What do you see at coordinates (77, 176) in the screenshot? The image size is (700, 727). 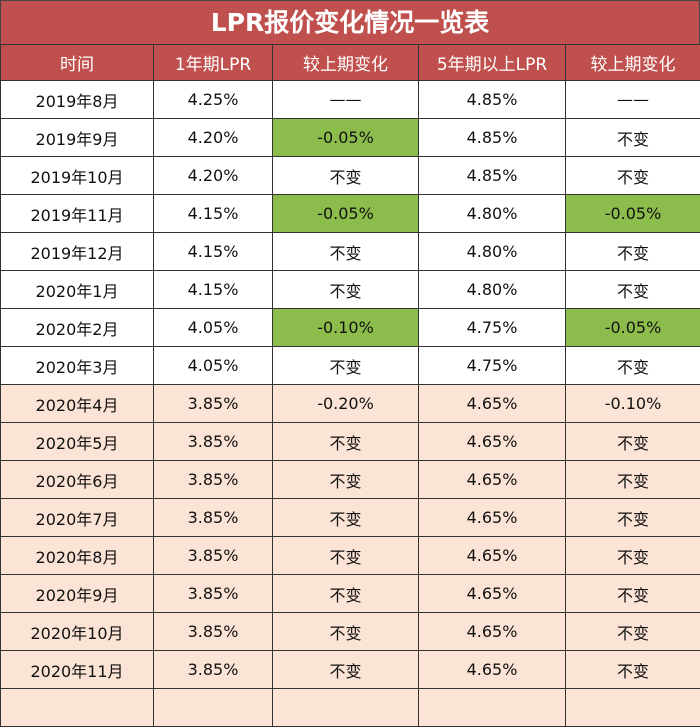 I see `table-cell: 2019年10月` at bounding box center [77, 176].